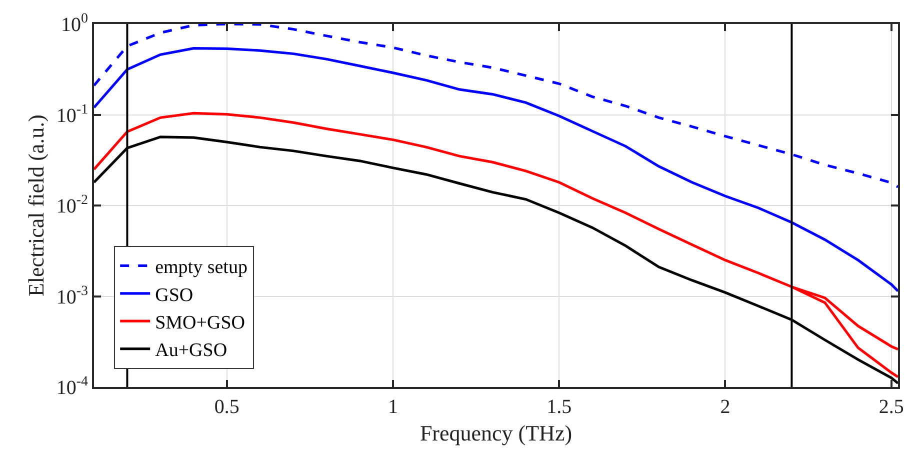 The image size is (916, 460). What do you see at coordinates (72, 205) in the screenshot?
I see `y-tick-label: 10$^{-2}$` at bounding box center [72, 205].